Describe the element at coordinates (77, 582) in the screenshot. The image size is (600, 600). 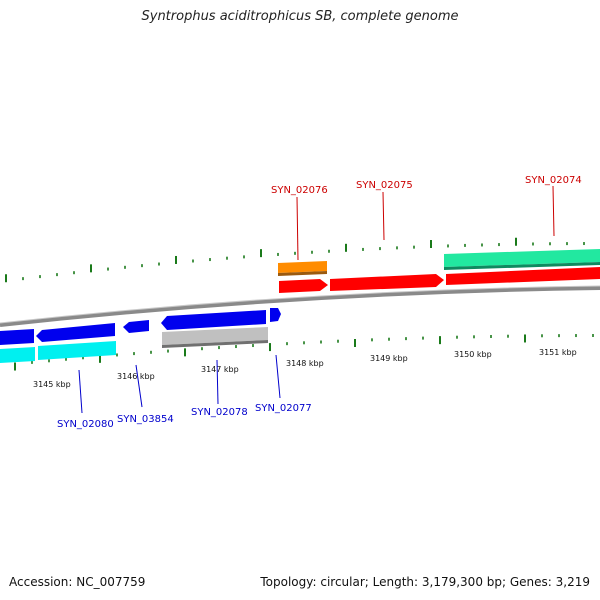
I see `accession-text: Accession: NC_007759` at that location.